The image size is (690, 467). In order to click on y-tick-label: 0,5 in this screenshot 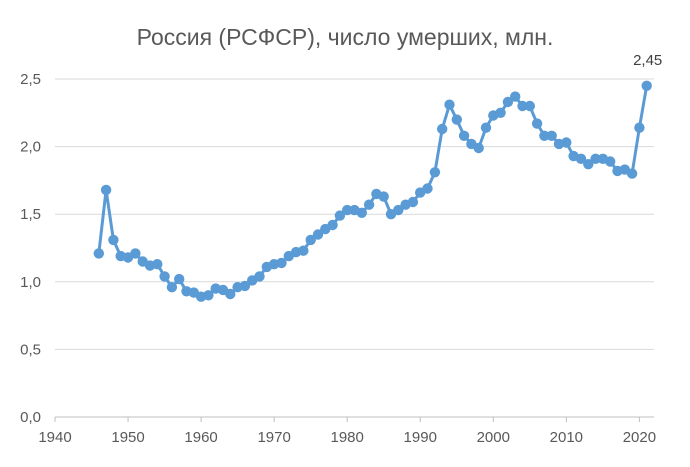, I will do `click(30, 349)`.